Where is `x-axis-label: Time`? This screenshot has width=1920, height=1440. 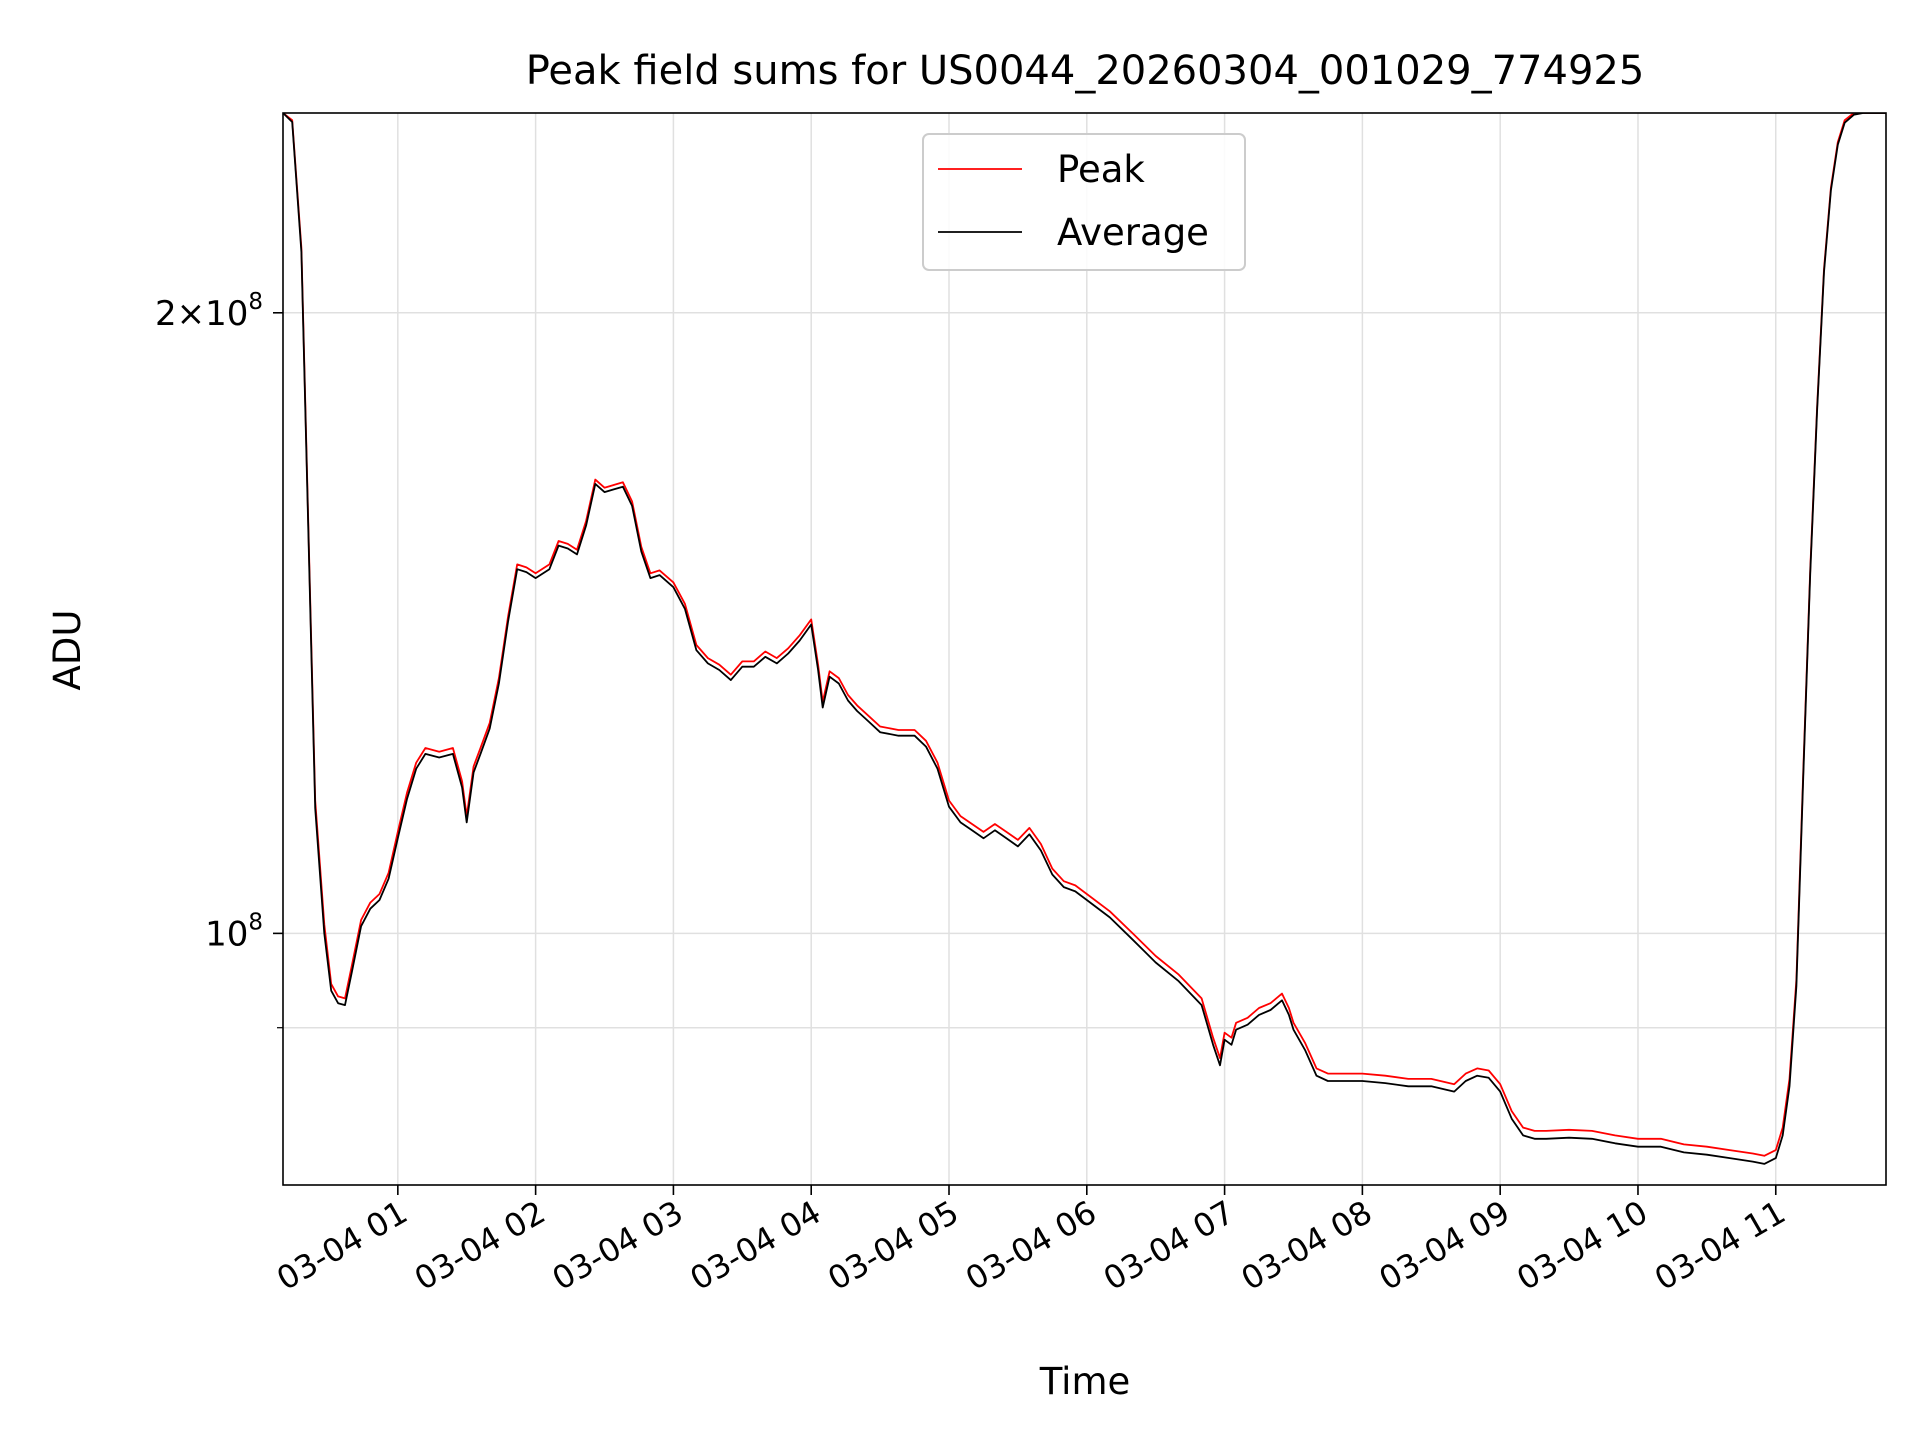
x-axis-label: Time is located at coordinates (1085, 1381).